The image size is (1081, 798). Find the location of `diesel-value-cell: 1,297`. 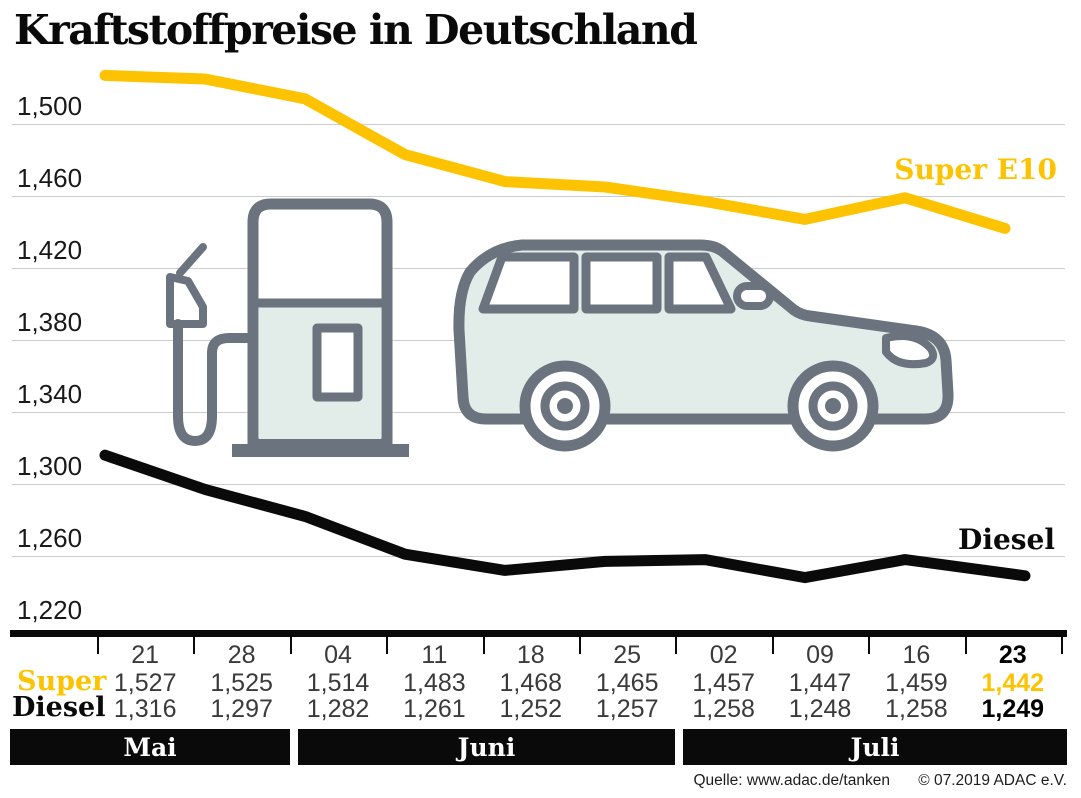

diesel-value-cell: 1,297 is located at coordinates (241, 709).